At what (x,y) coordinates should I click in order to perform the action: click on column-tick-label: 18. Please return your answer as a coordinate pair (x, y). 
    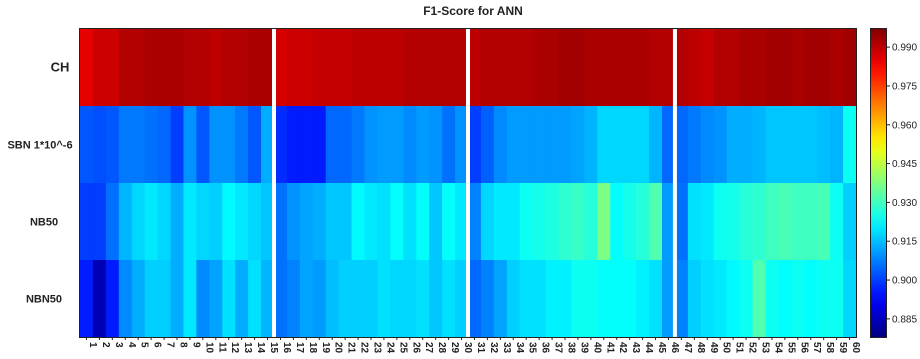
    Looking at the image, I should click on (312, 348).